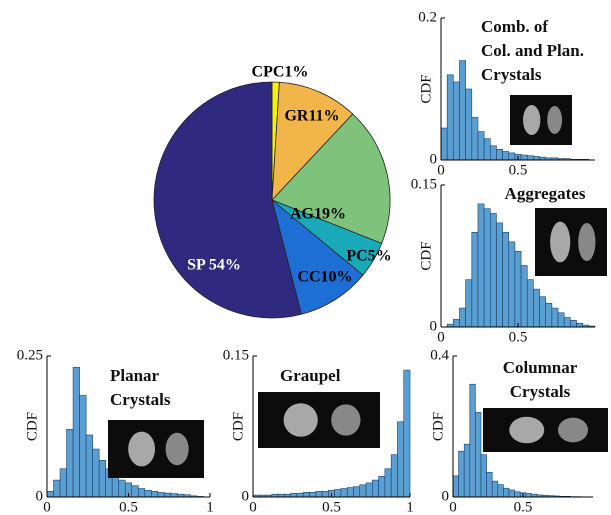 The height and width of the screenshot is (515, 611). What do you see at coordinates (427, 17) in the screenshot?
I see `y-tick-label: 0.2` at bounding box center [427, 17].